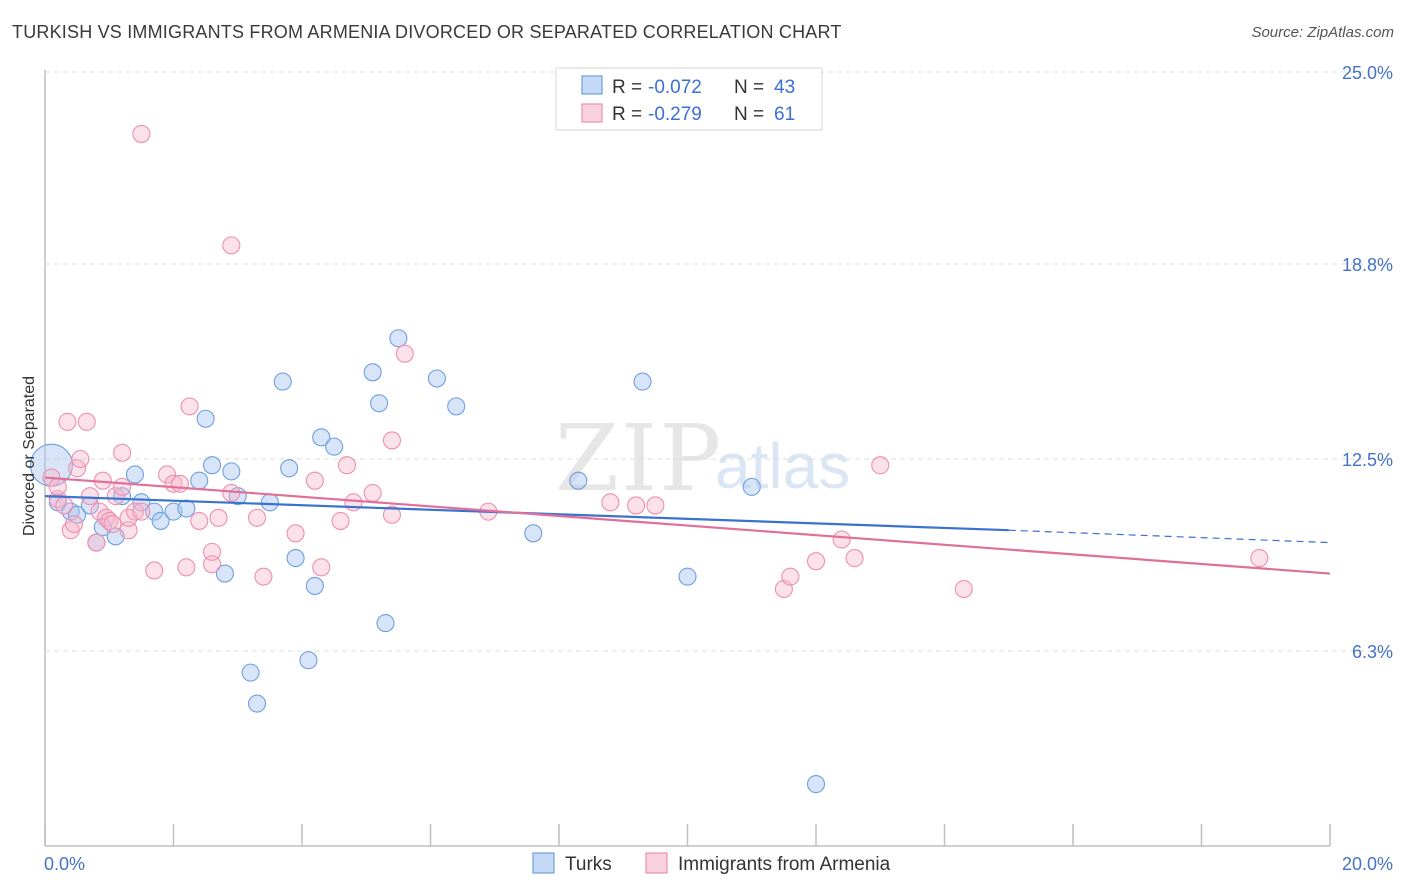 The image size is (1406, 892). I want to click on series-legend: Turks Immigrants from Armenia, so click(711, 863).